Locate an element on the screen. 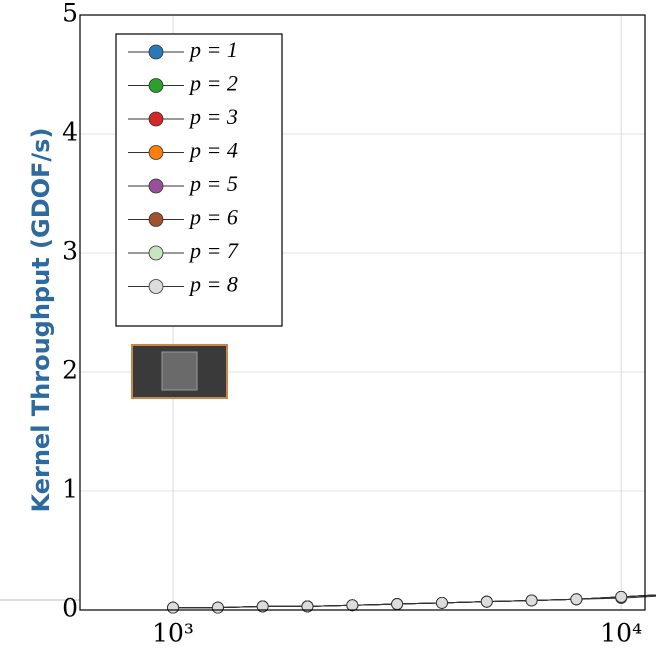 The image size is (656, 652). y-tick-label: 0 is located at coordinates (70, 608).